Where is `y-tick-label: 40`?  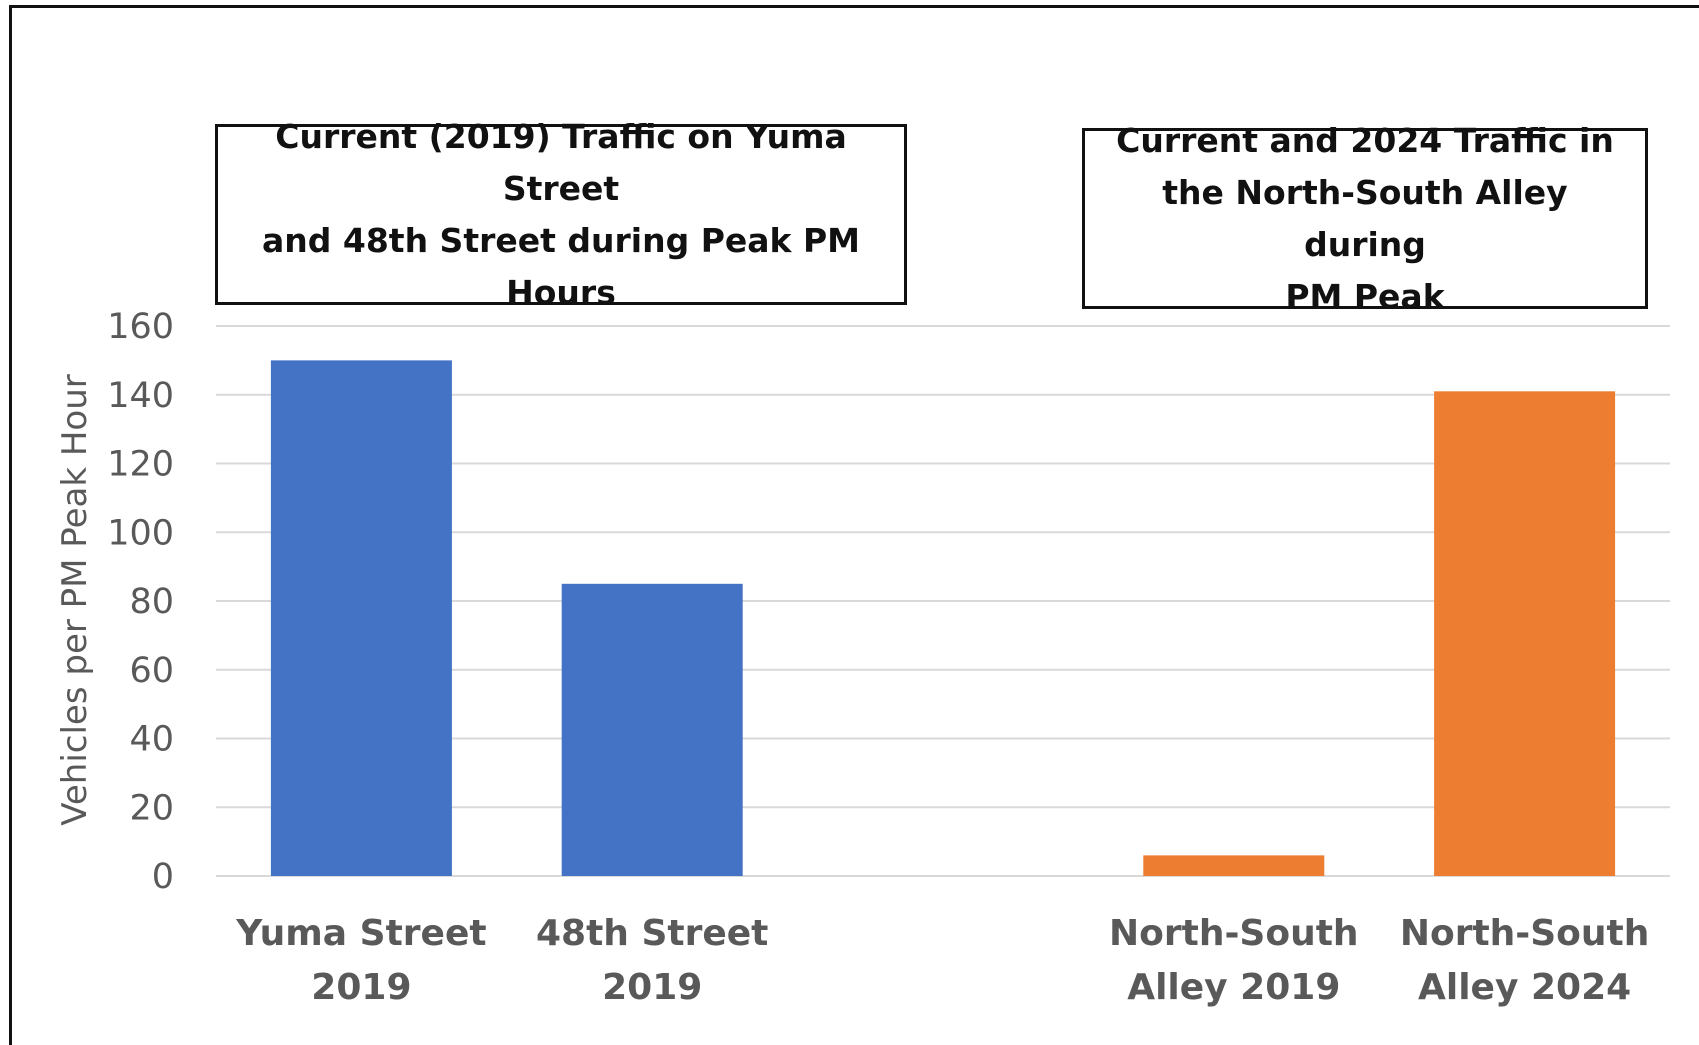
y-tick-label: 40 is located at coordinates (151, 740).